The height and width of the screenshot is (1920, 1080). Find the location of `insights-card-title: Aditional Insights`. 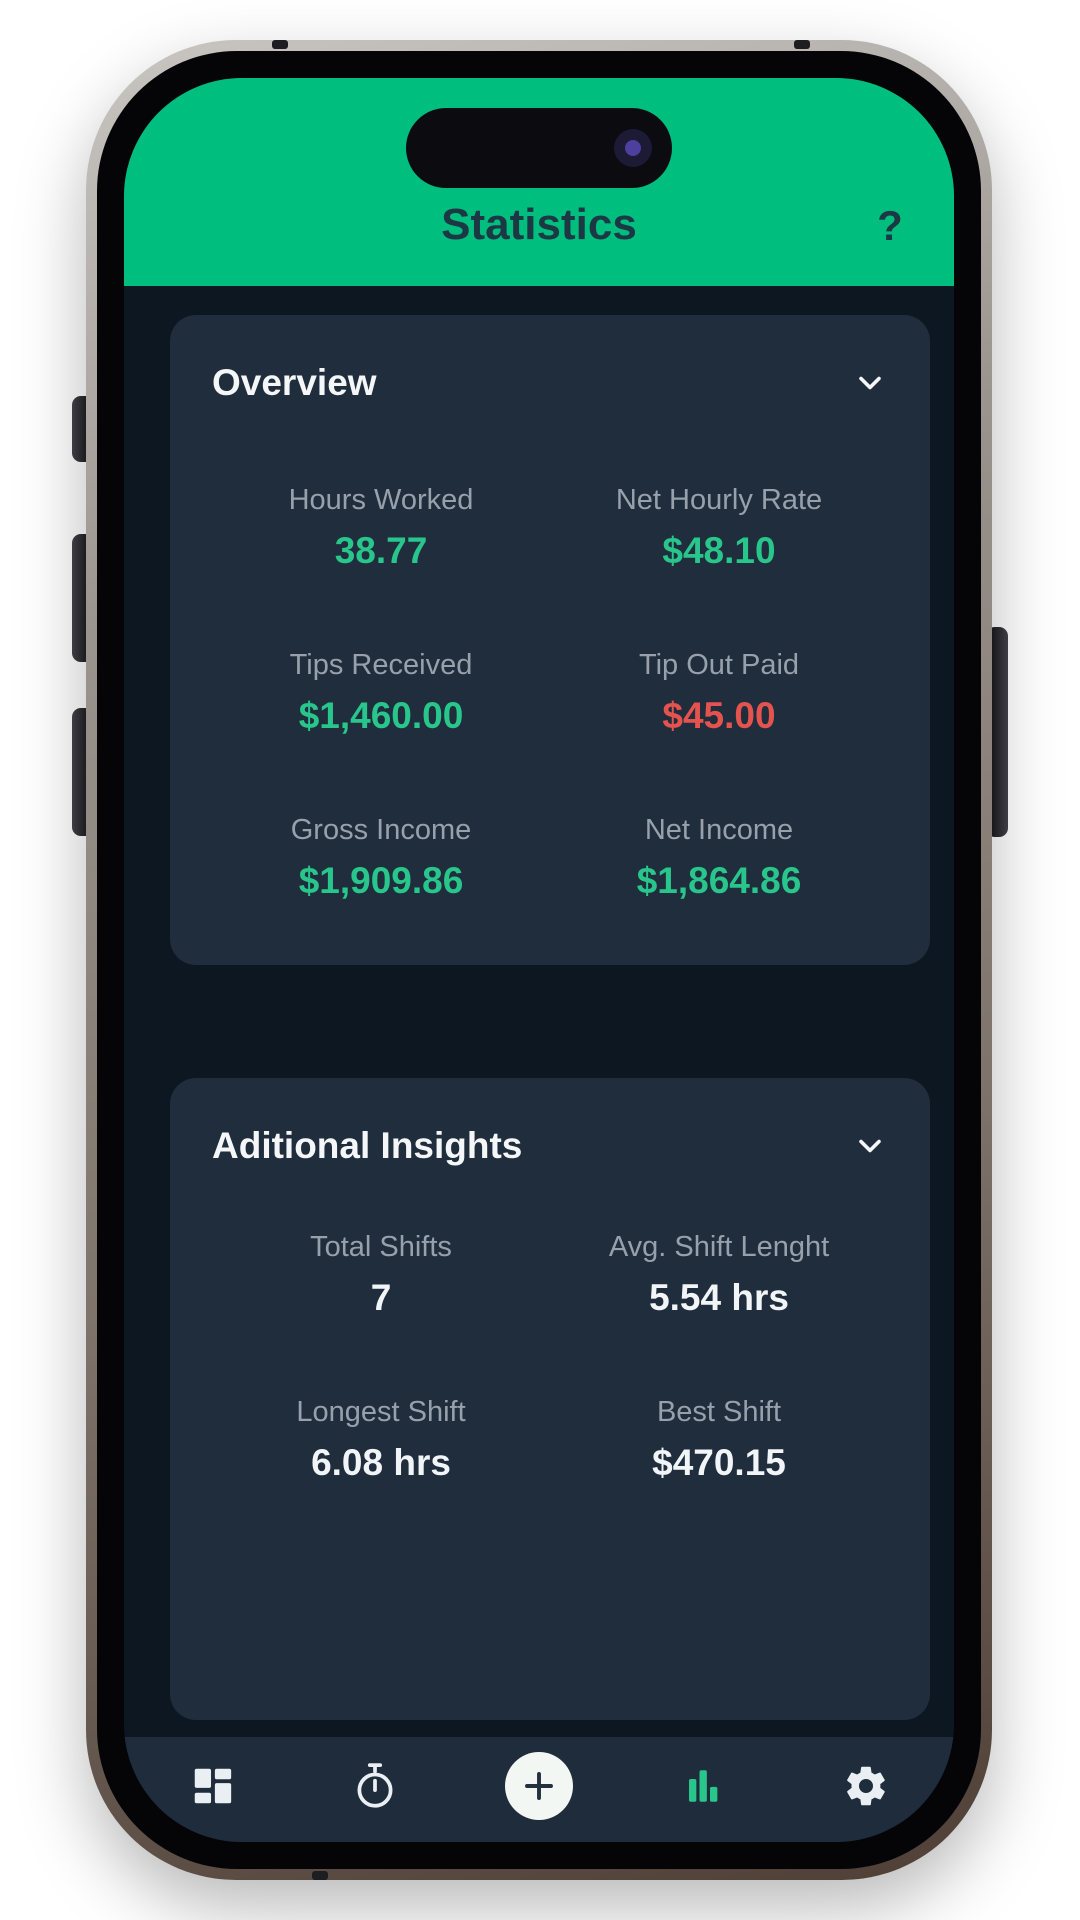

insights-card-title: Aditional Insights is located at coordinates (367, 1145).